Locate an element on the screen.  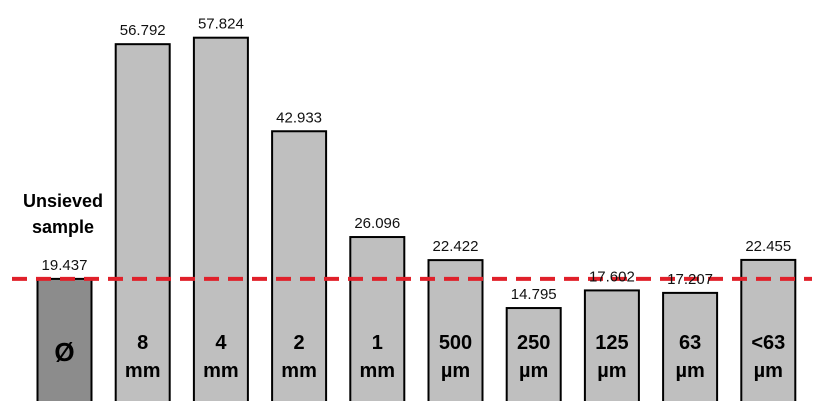
category-label-5-line-1: µm is located at coordinates (455, 371).